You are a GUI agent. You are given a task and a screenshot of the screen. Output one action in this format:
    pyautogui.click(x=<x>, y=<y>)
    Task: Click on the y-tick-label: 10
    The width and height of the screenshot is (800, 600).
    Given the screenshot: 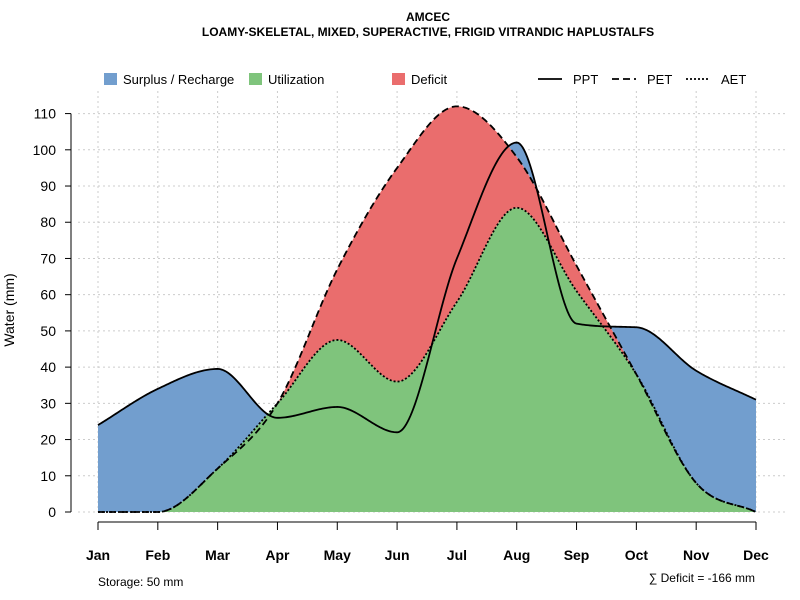 What is the action you would take?
    pyautogui.click(x=48, y=476)
    